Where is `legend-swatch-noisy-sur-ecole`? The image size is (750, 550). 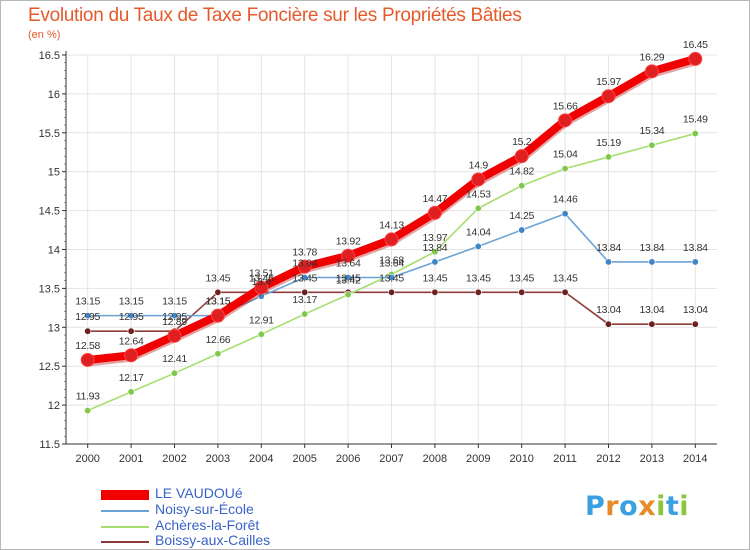
legend-swatch-noisy-sur-ecole is located at coordinates (125, 511).